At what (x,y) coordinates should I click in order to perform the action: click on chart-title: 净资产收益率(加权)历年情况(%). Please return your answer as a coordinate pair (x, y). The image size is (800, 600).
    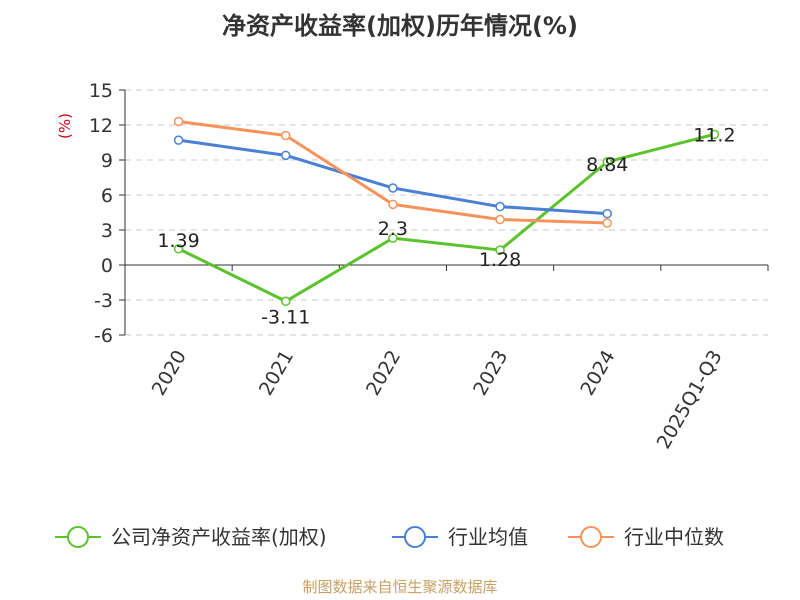
    Looking at the image, I should click on (400, 26).